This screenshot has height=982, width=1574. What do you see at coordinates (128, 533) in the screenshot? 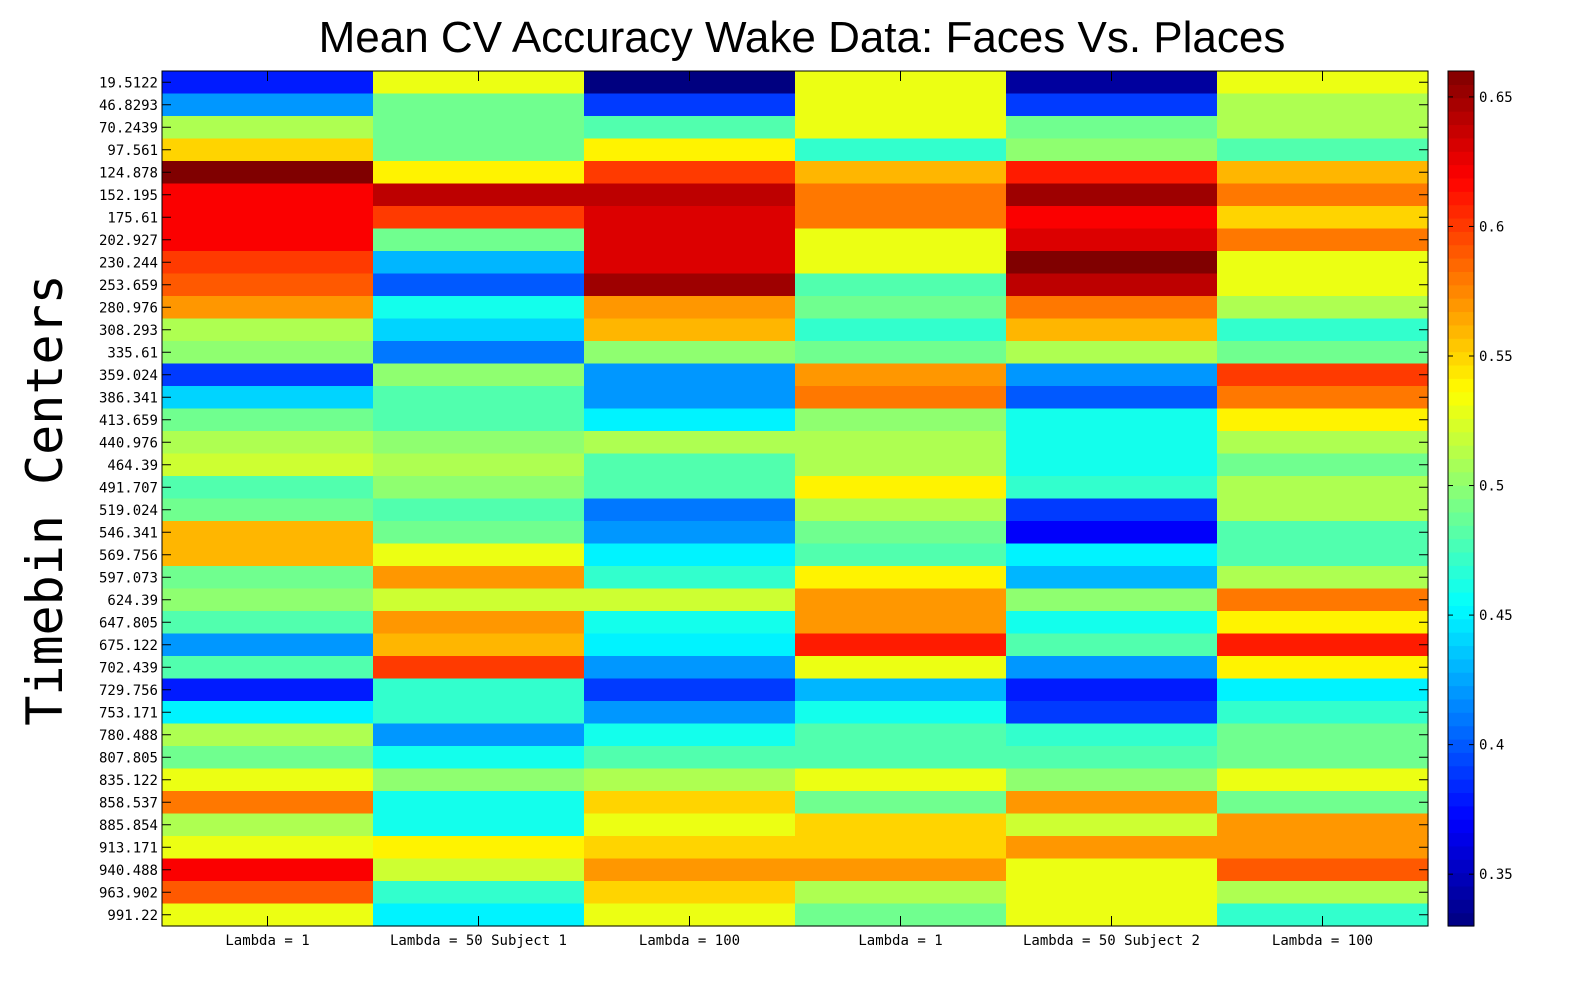
I see `y-tick-label: 546.341` at bounding box center [128, 533].